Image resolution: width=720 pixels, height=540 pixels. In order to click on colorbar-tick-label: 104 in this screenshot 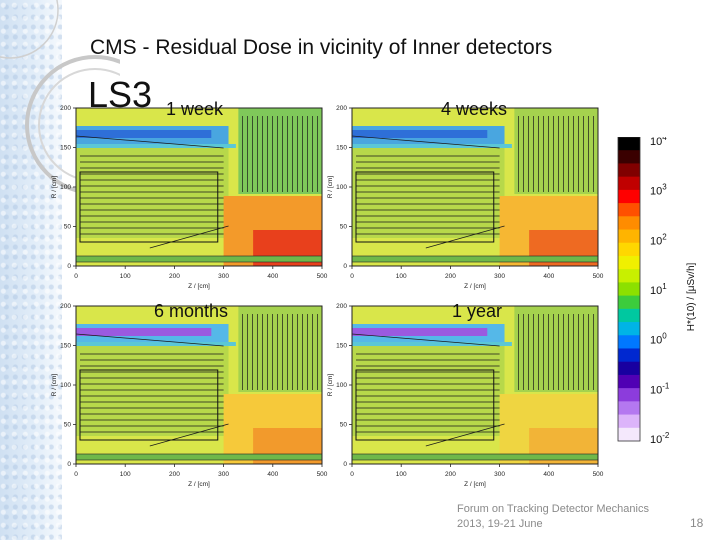, I will do `click(658, 142)`.